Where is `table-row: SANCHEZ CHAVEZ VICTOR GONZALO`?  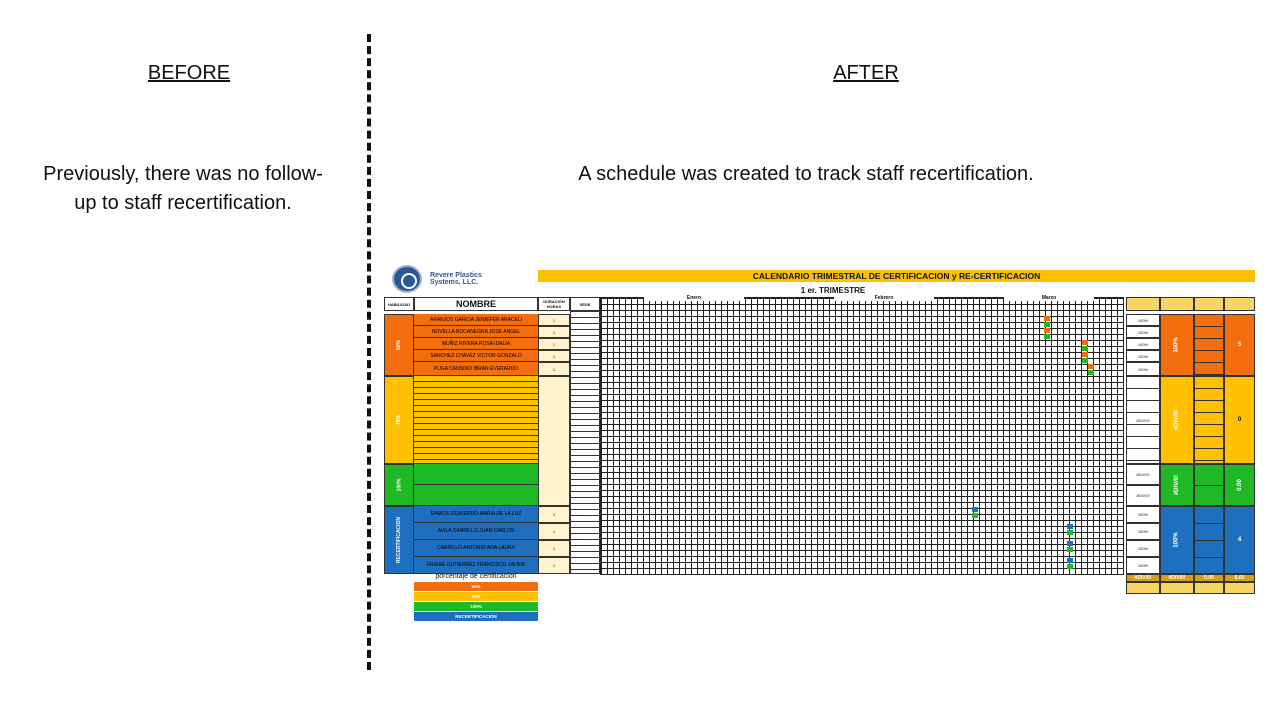 table-row: SANCHEZ CHAVEZ VICTOR GONZALO is located at coordinates (476, 356).